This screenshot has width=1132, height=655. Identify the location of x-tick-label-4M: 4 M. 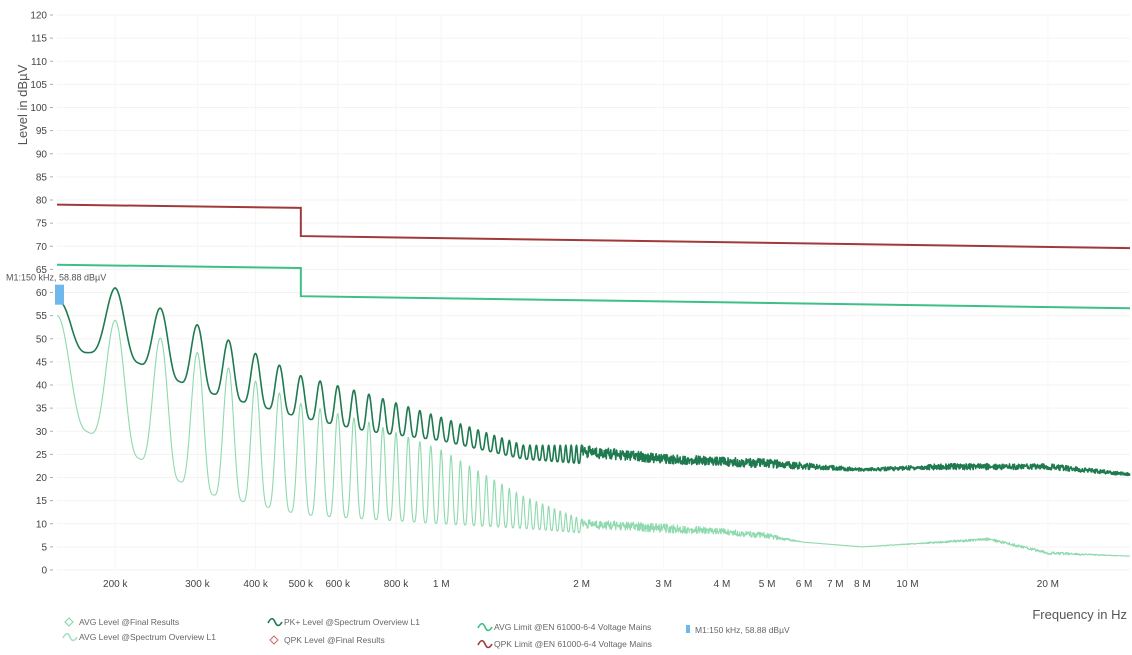
(722, 584).